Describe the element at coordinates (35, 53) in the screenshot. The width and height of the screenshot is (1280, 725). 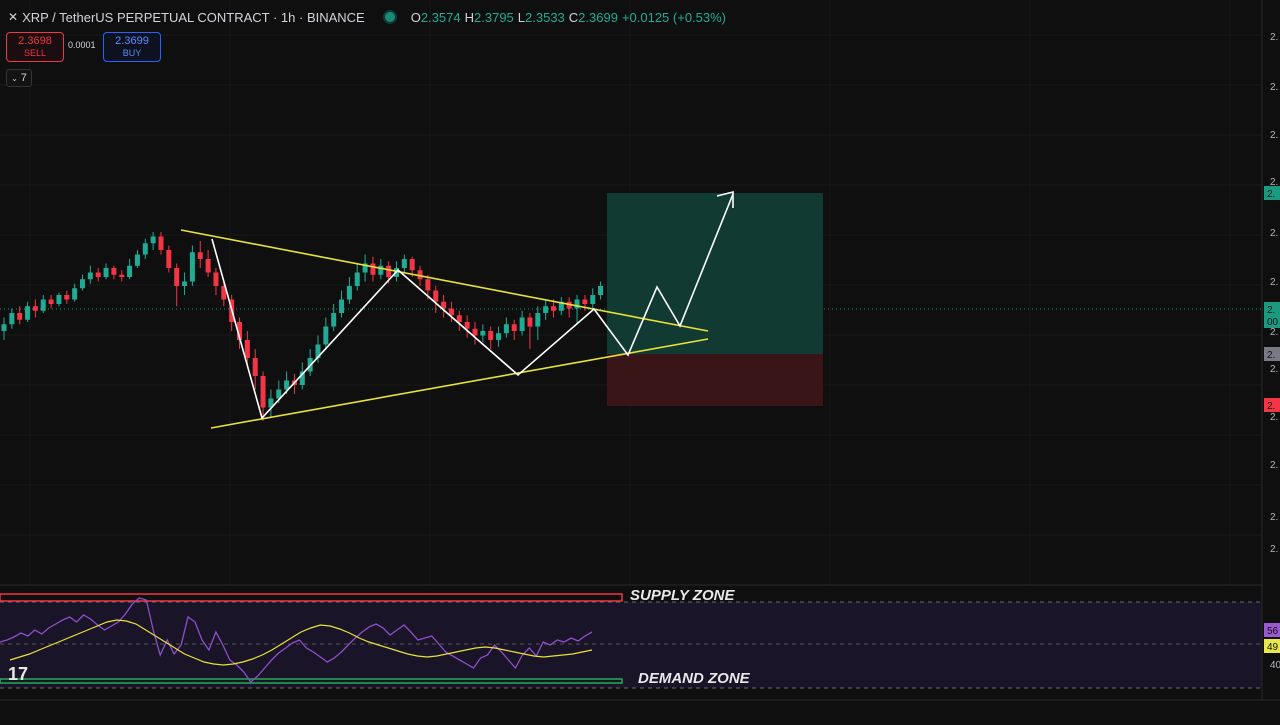
I see `sell-label: SELL` at that location.